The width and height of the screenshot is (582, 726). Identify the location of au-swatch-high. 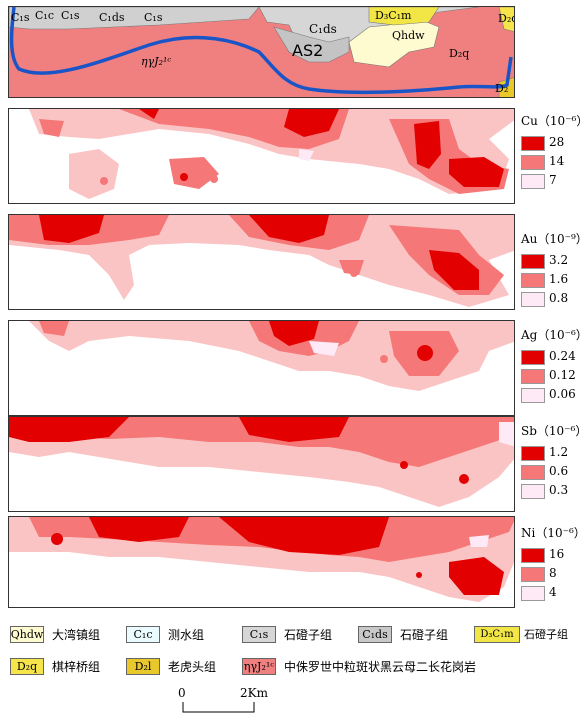
(533, 261).